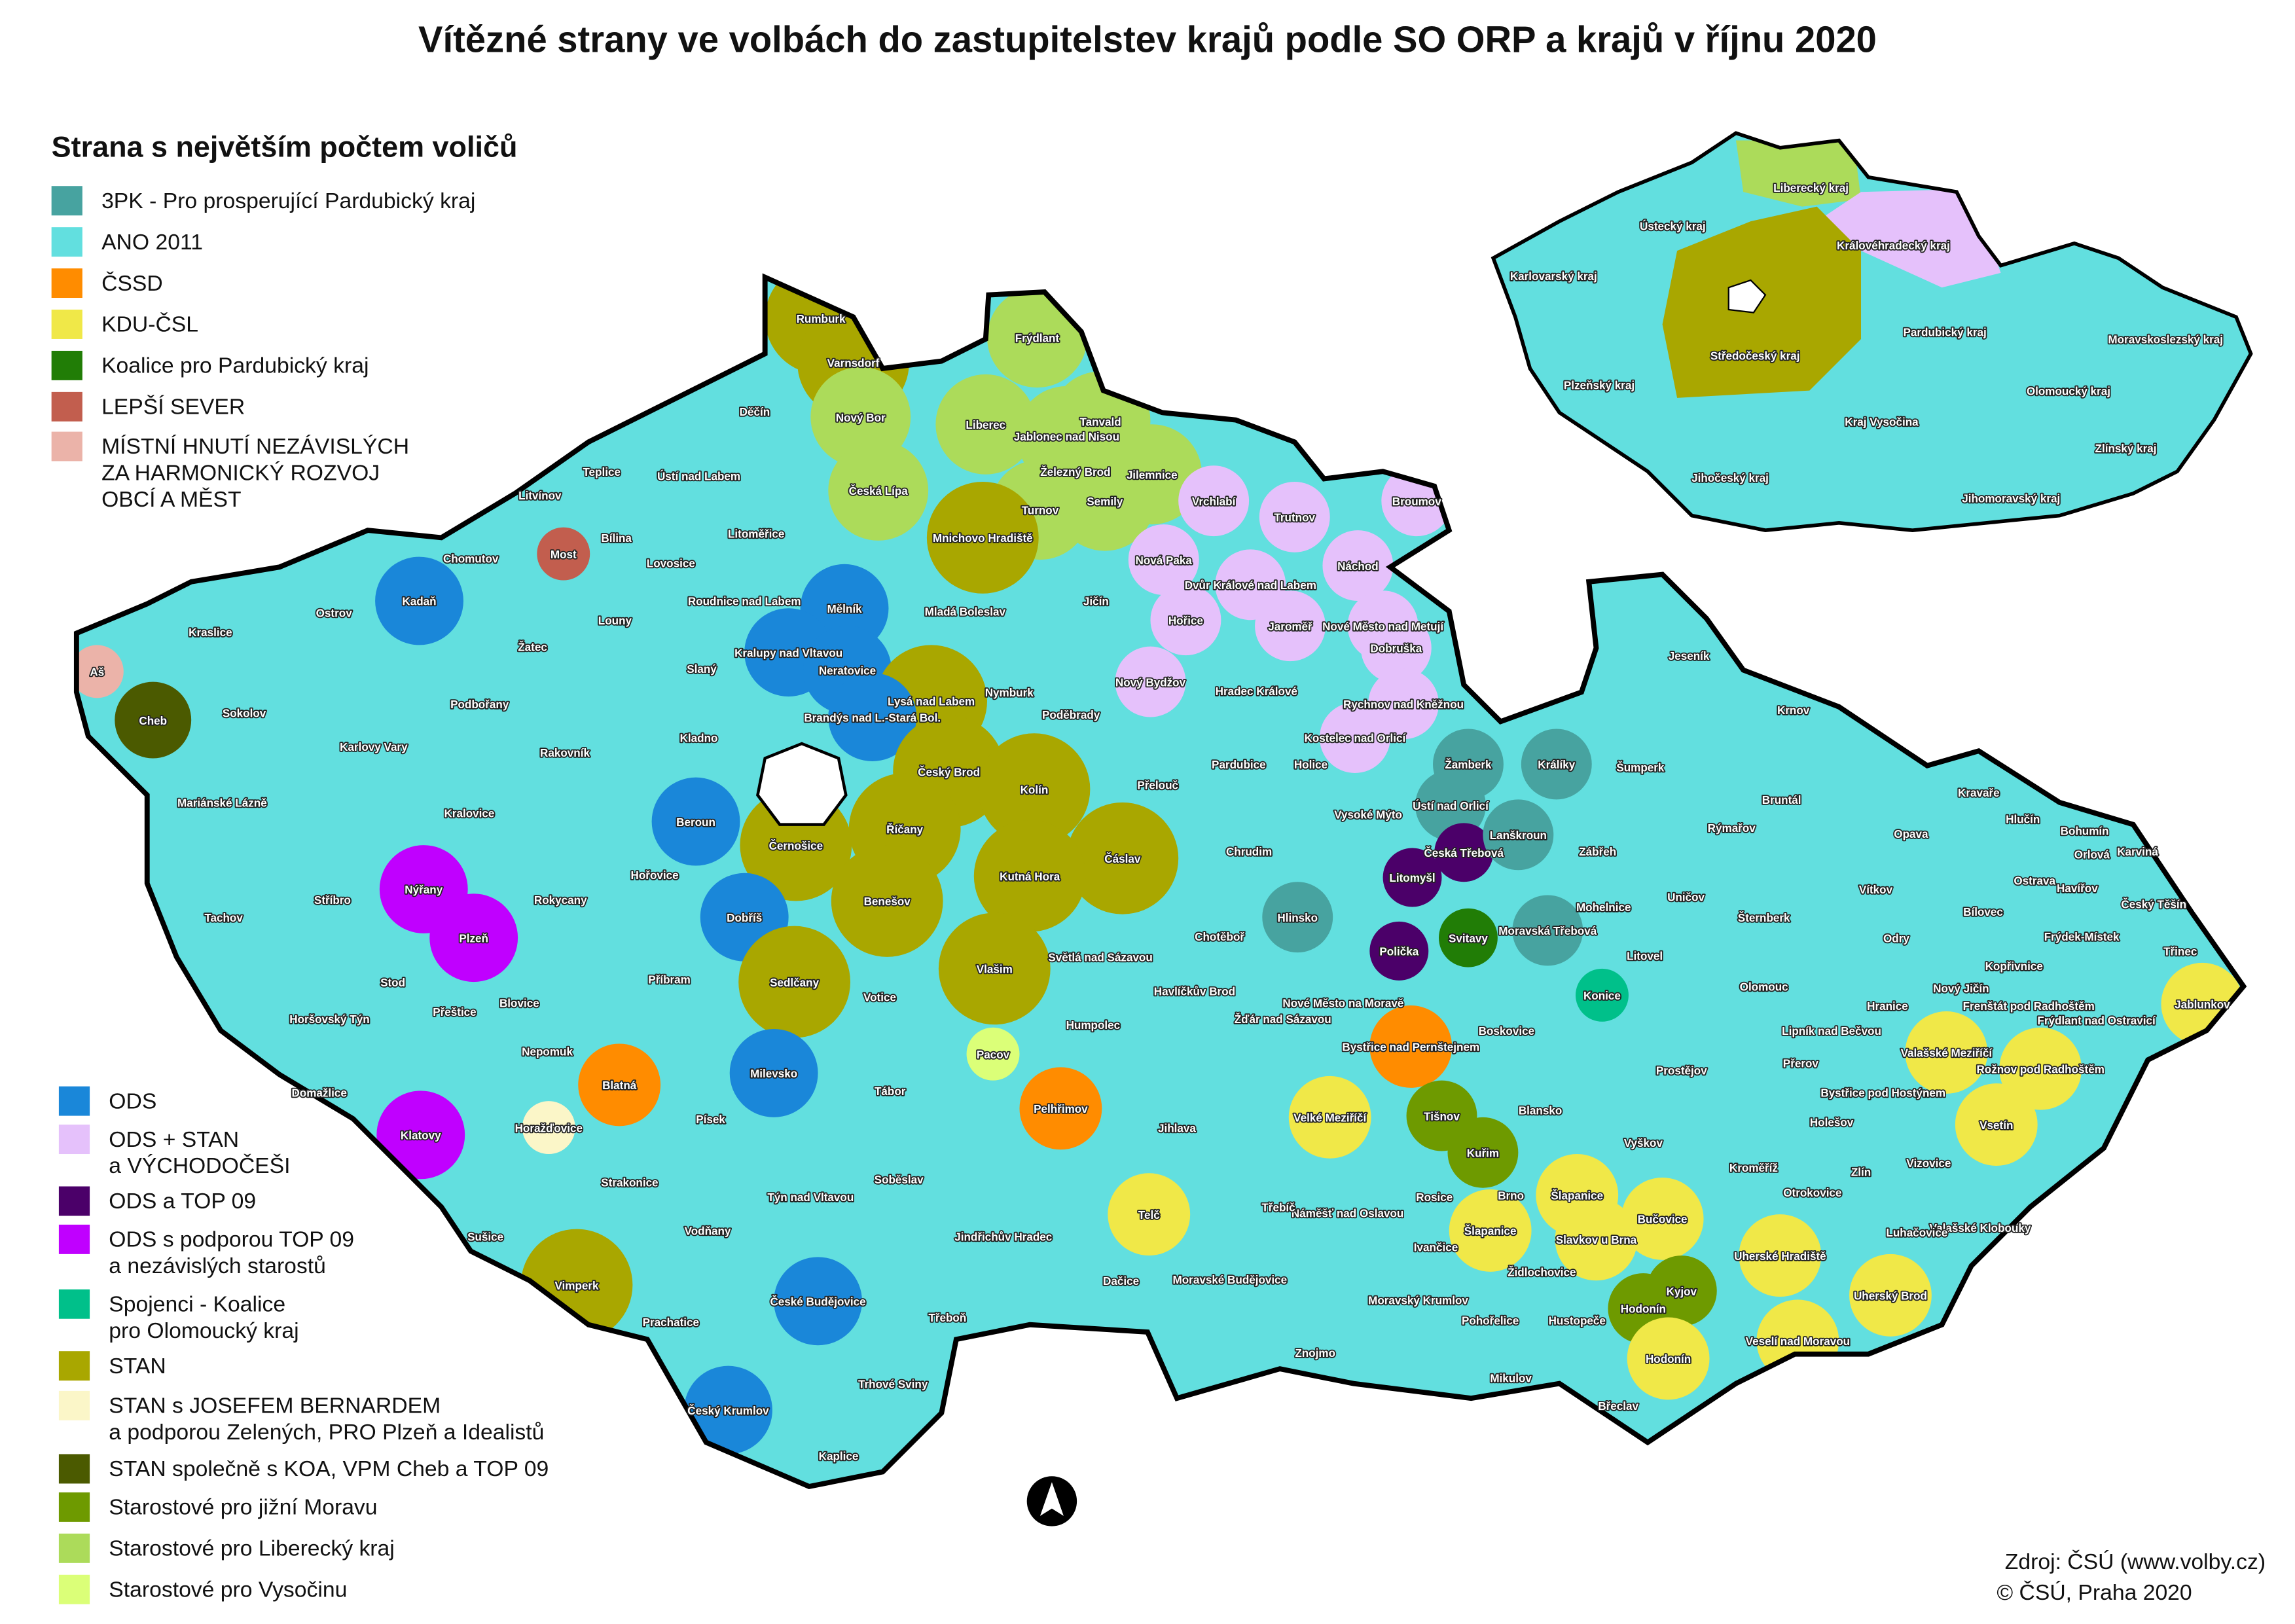 Image resolution: width=2295 pixels, height=1624 pixels. Describe the element at coordinates (150, 324) in the screenshot. I see `legend-label: KDU-ČSL` at that location.